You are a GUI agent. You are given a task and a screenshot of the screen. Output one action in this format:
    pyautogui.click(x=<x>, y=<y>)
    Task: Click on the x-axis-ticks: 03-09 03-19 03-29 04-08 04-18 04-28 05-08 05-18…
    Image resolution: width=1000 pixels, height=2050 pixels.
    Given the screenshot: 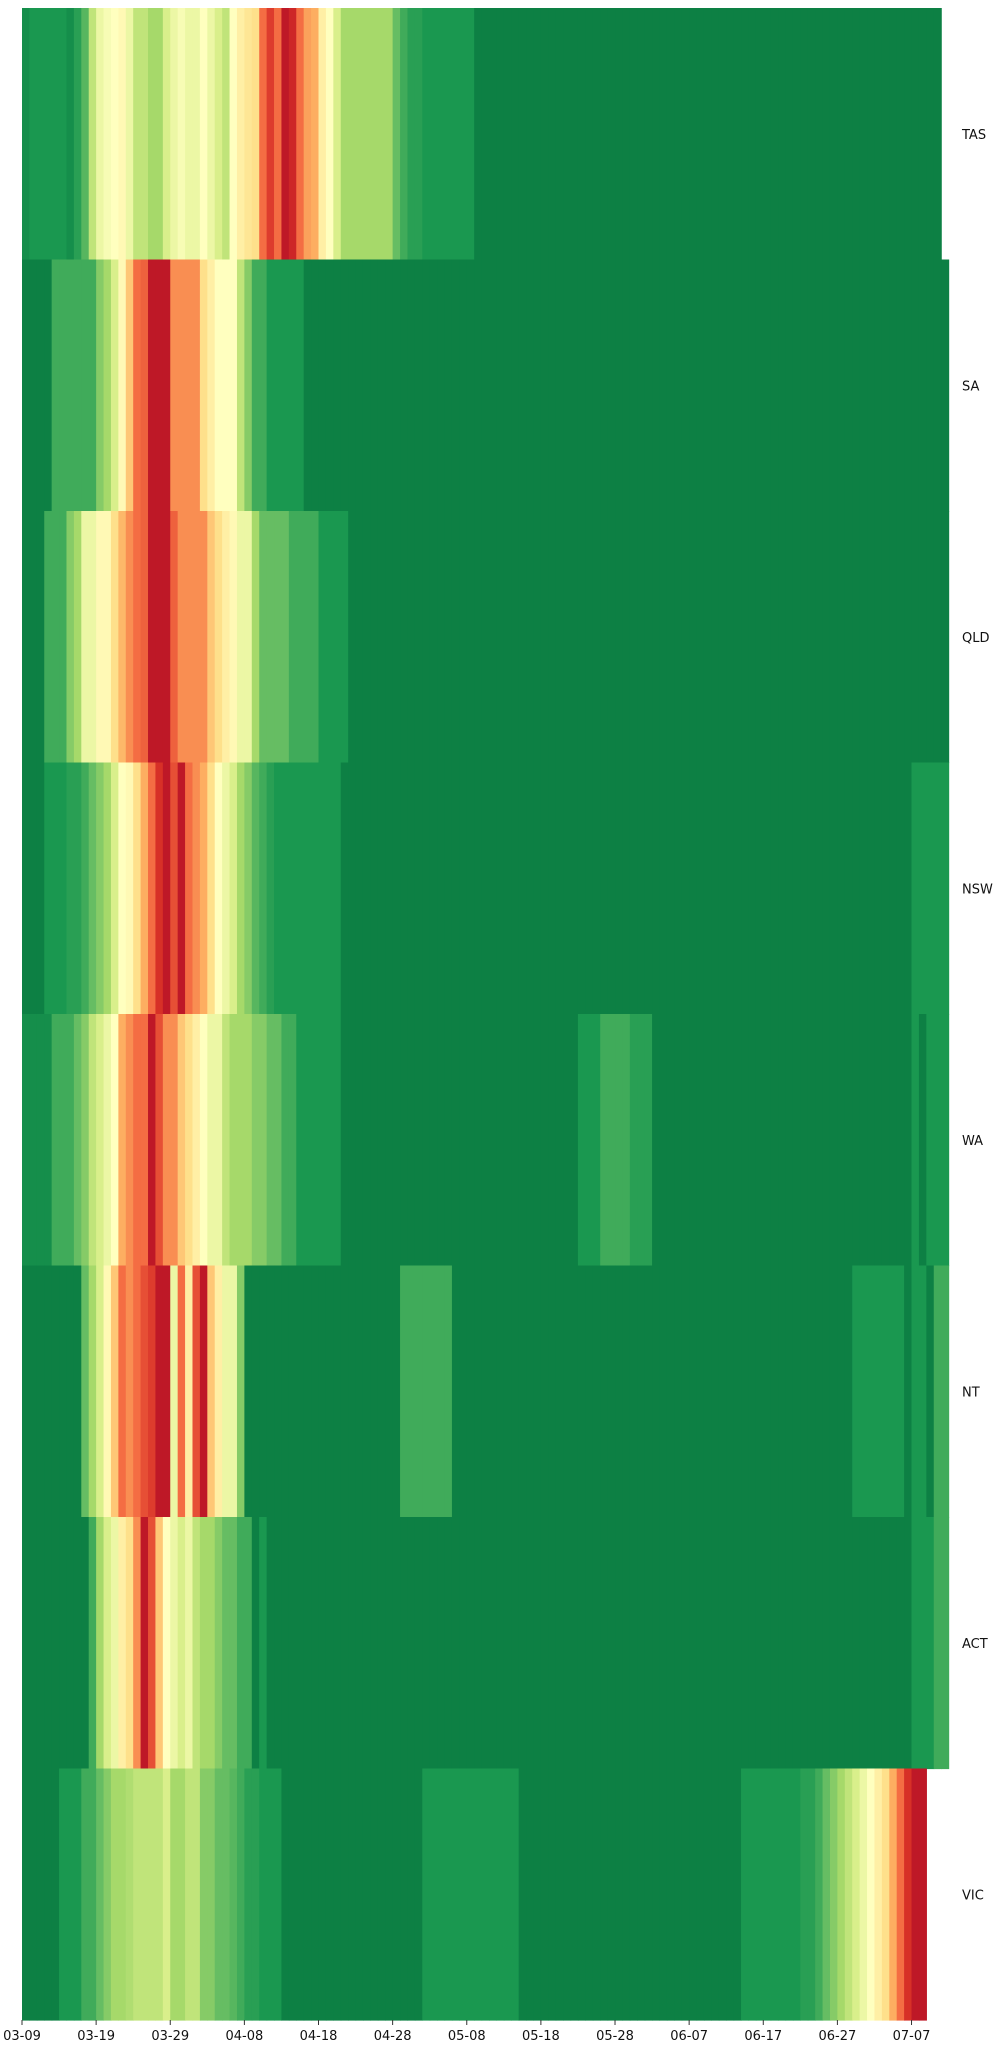 What is the action you would take?
    pyautogui.click(x=466, y=2032)
    